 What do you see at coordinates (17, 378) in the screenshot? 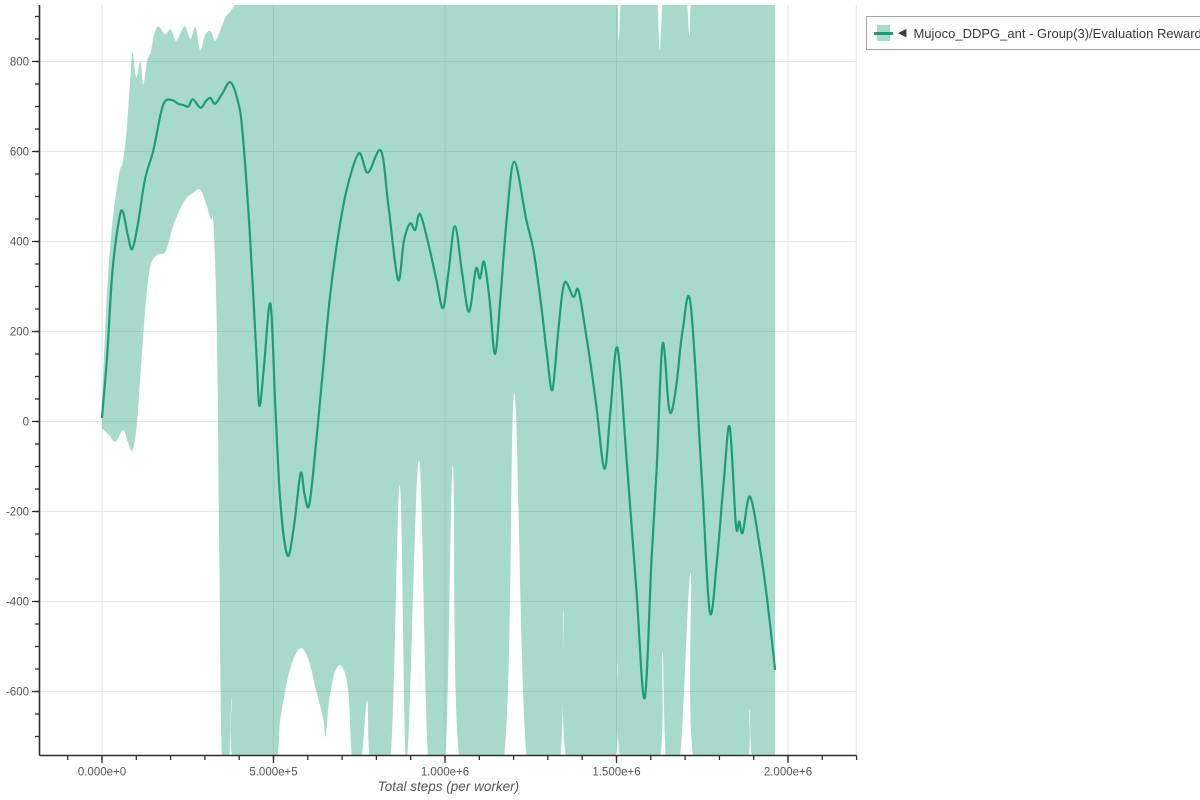
I see `y-tick-labels: 800 600 400 200 0 -200 -400 -600` at bounding box center [17, 378].